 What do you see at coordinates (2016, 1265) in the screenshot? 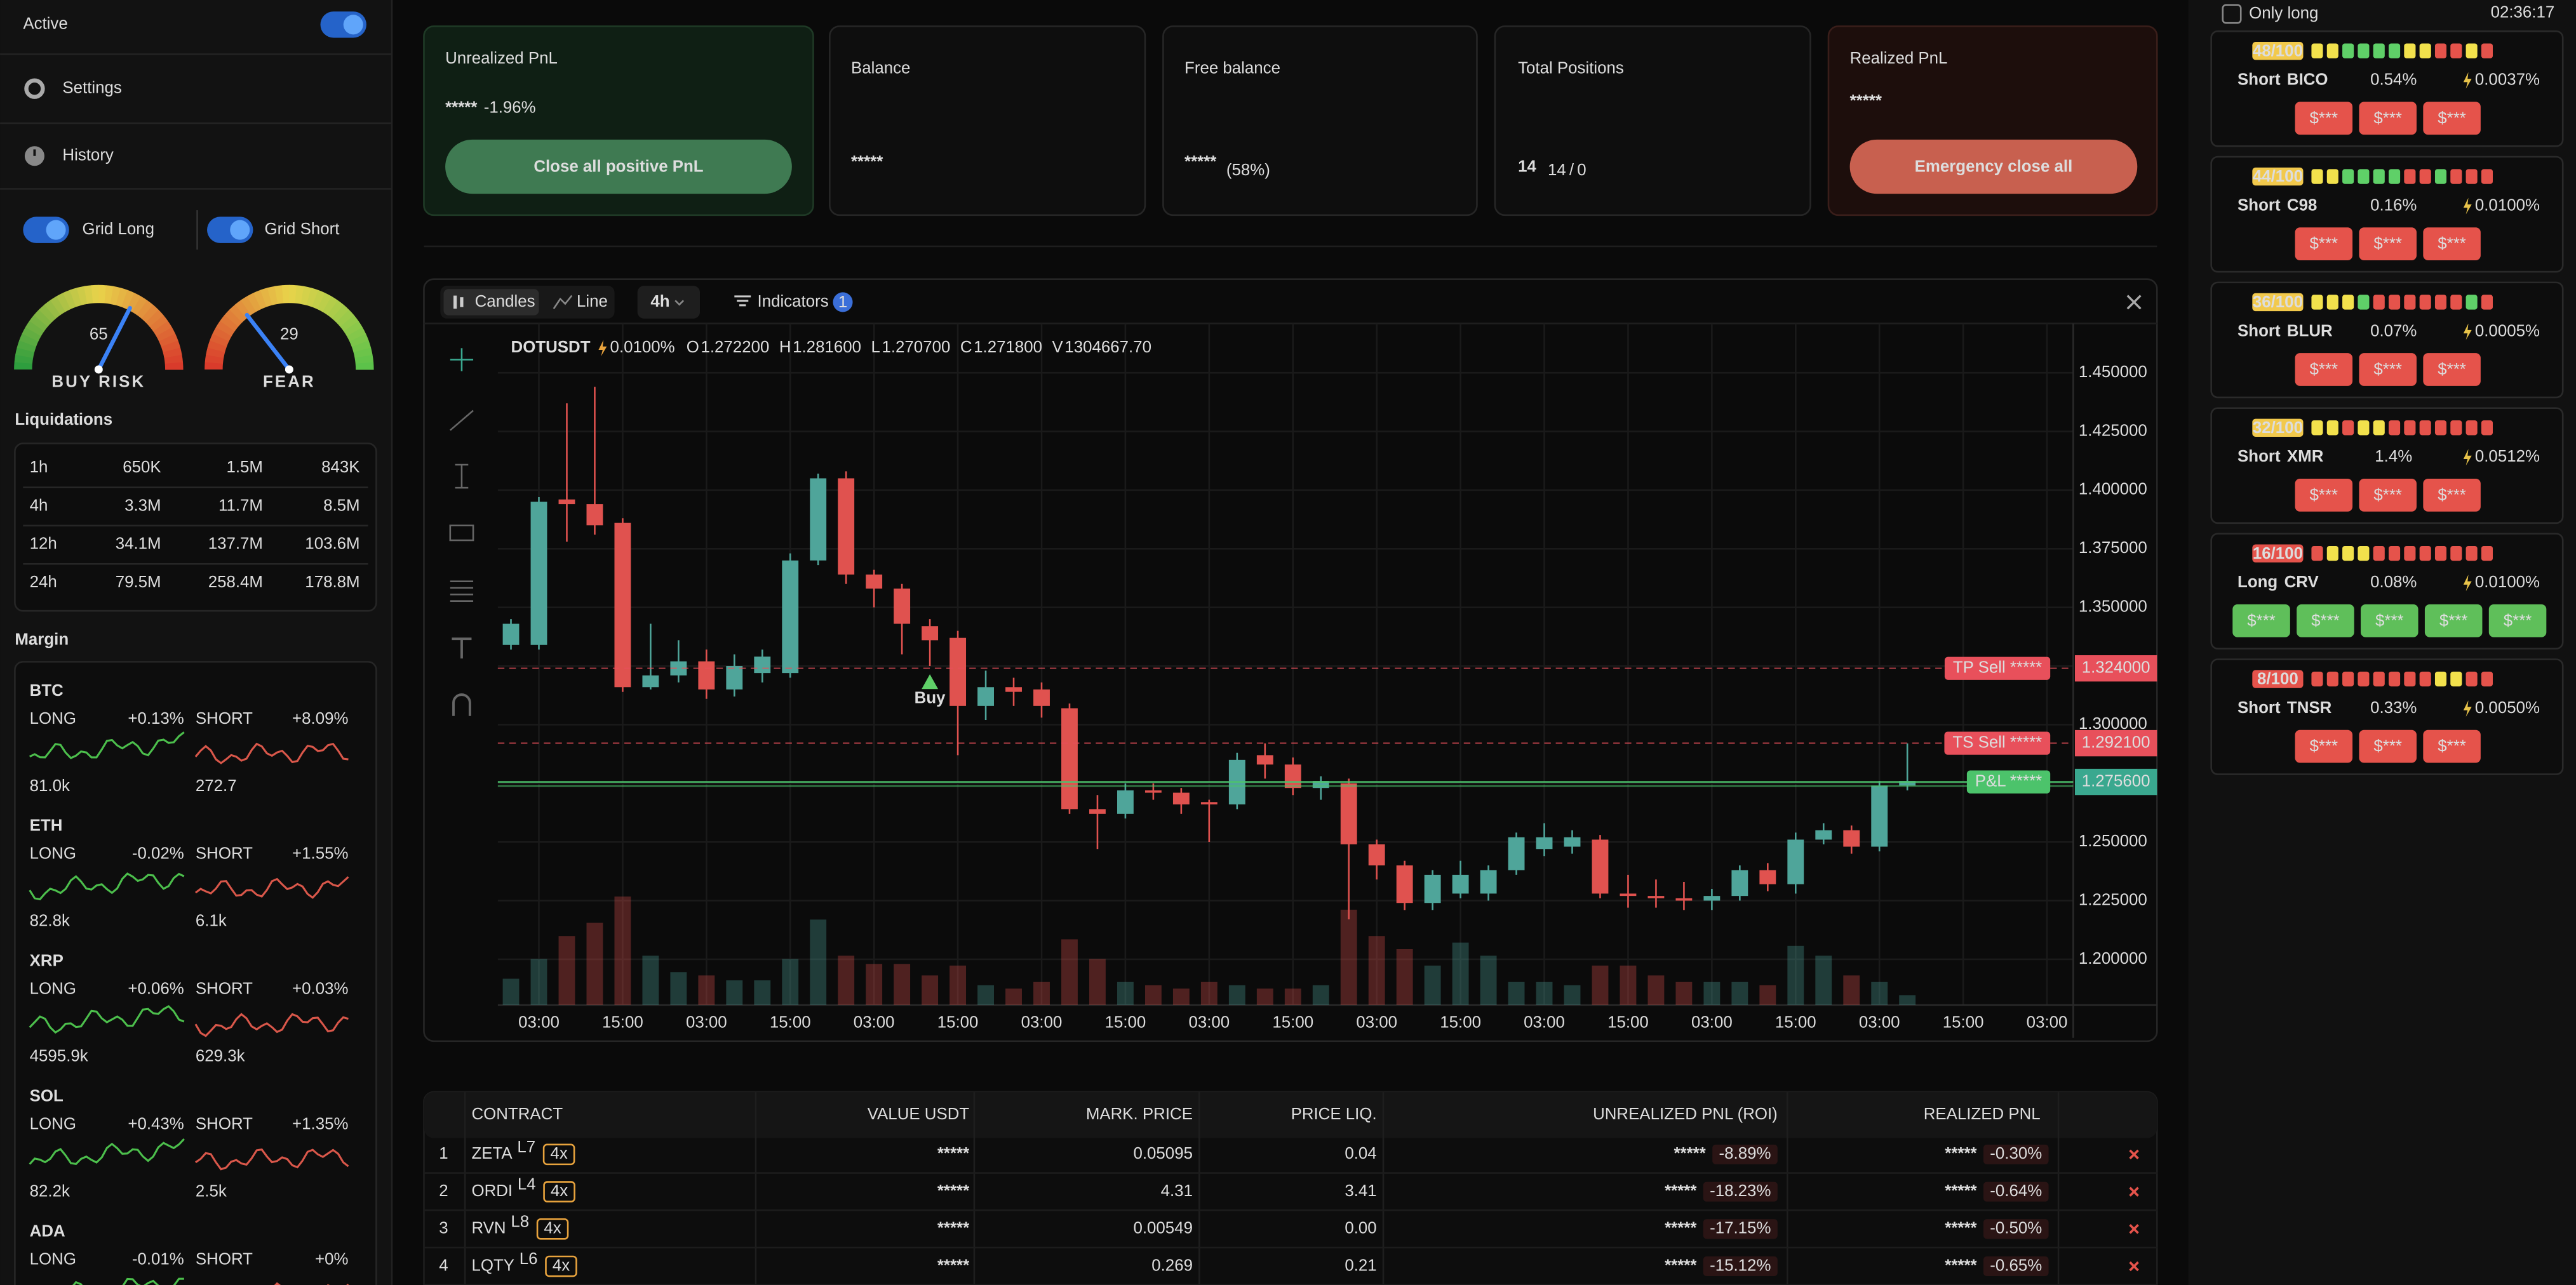
I see `realized-pct: -0.65%` at bounding box center [2016, 1265].